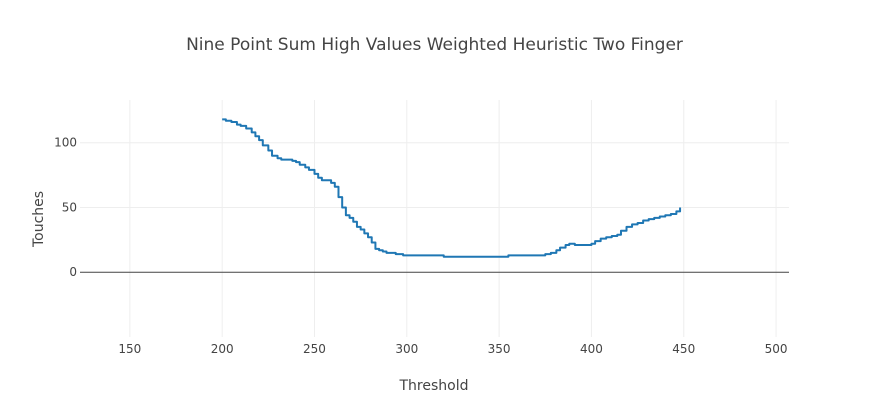  Describe the element at coordinates (591, 349) in the screenshot. I see `x-tick-label: 400` at that location.